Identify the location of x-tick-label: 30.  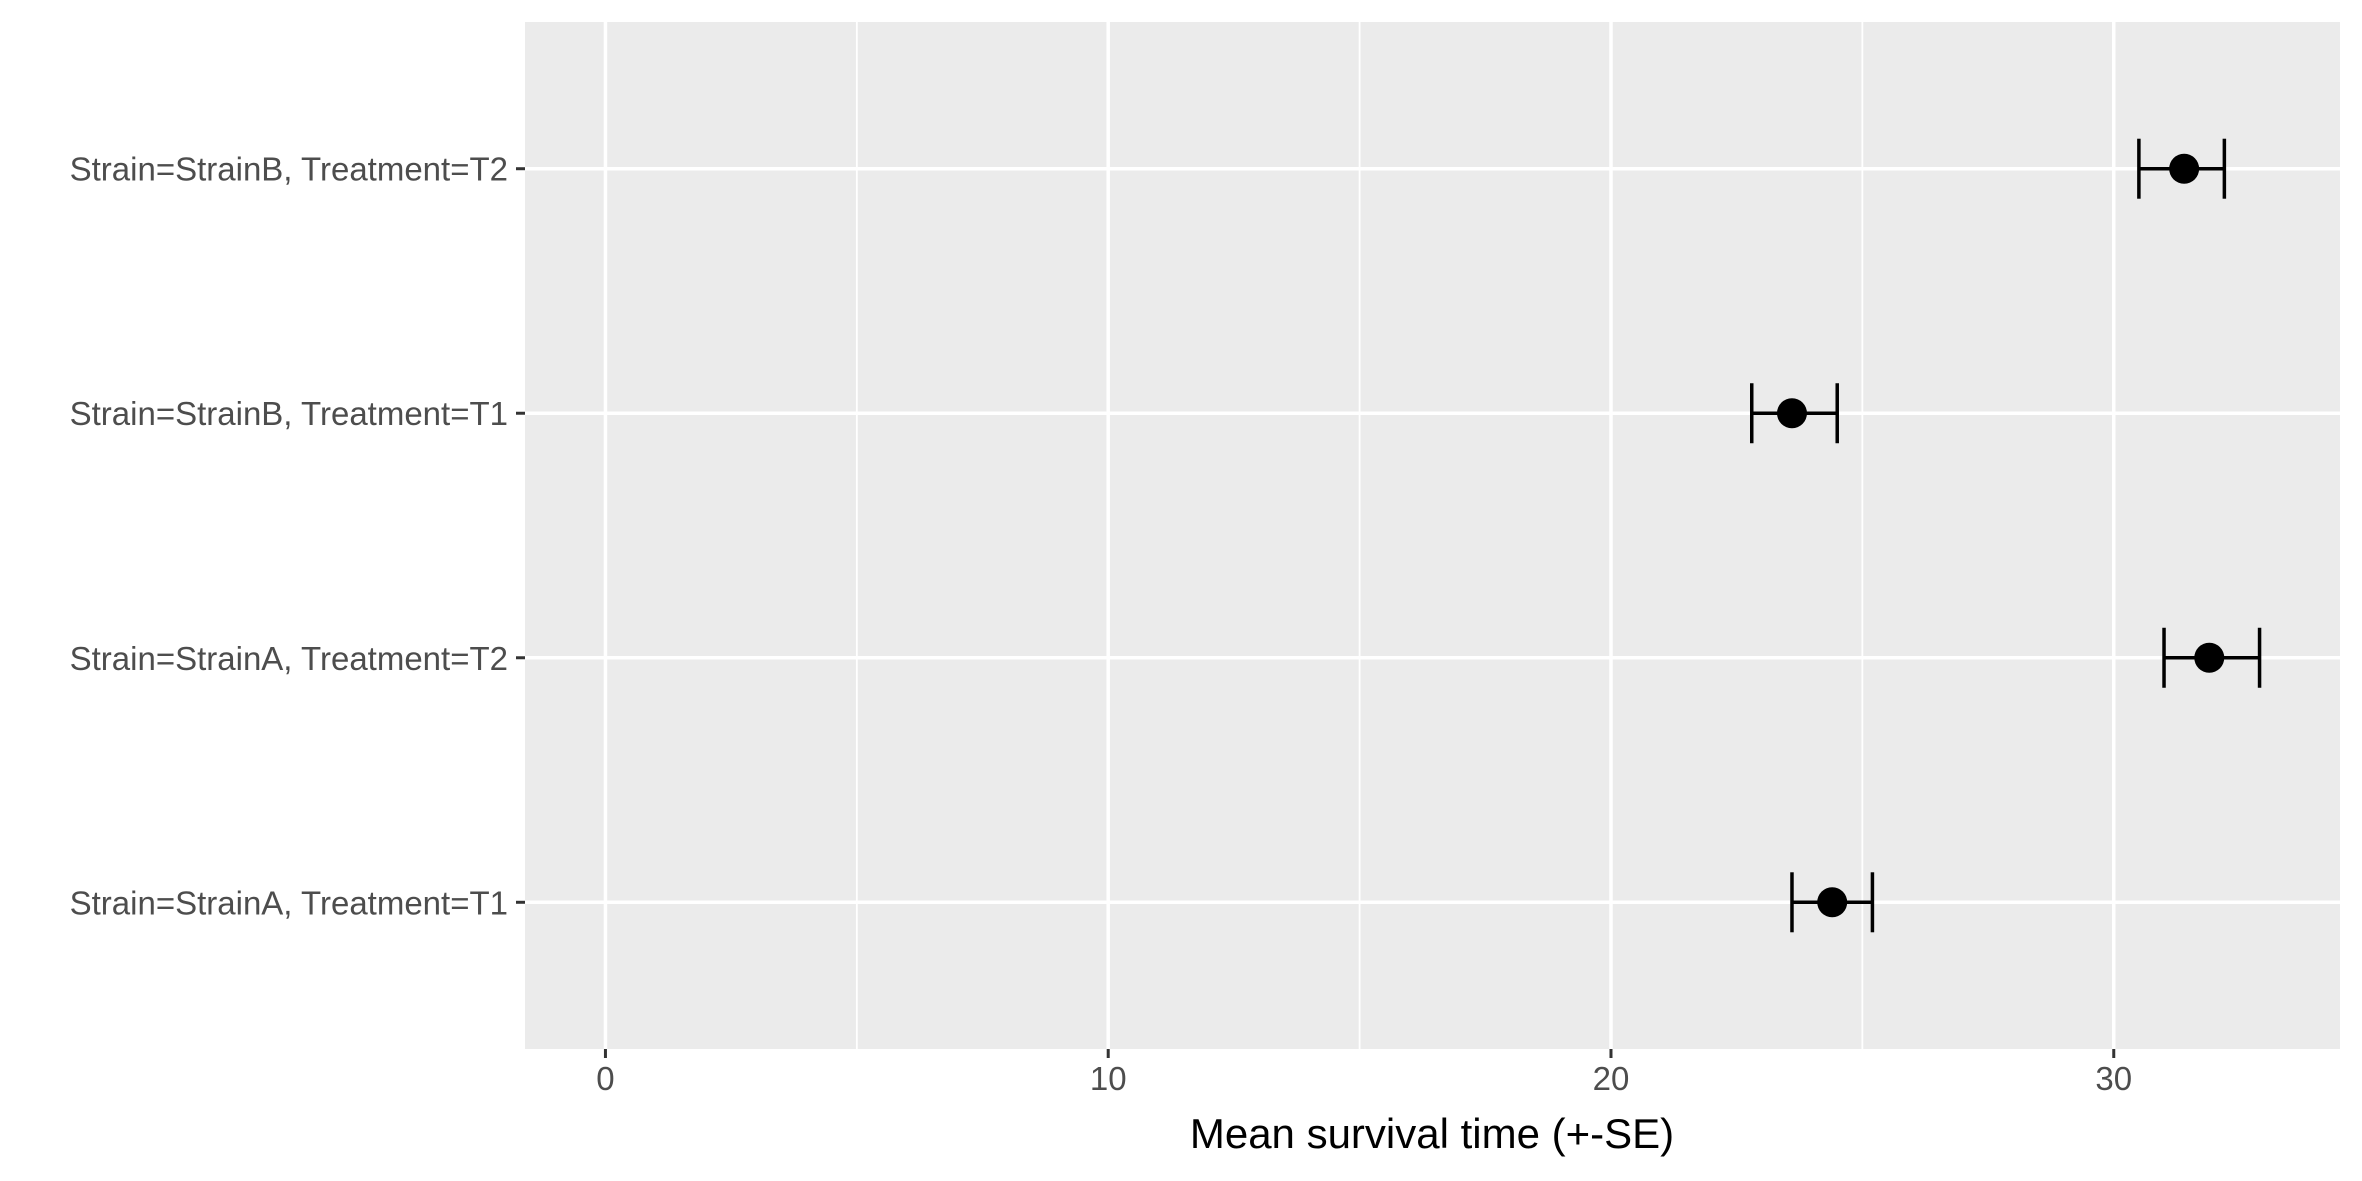
(2113, 1078).